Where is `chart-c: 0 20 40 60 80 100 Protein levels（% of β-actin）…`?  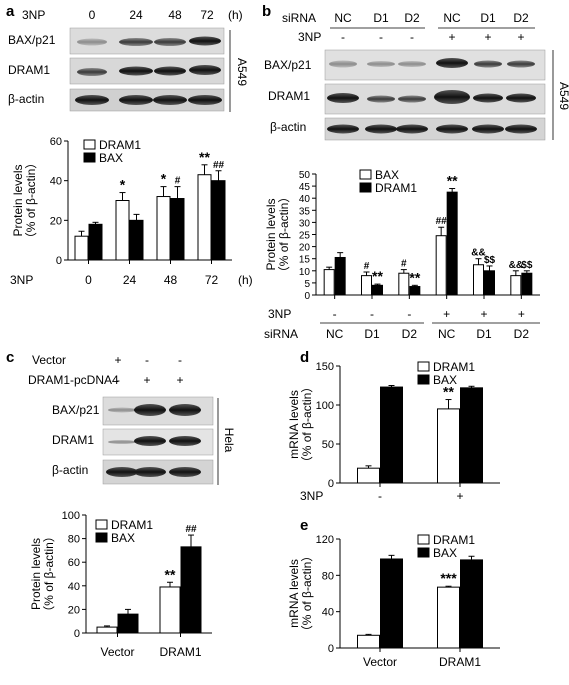
chart-c: 0 20 40 60 80 100 Protein levels（% of β-actin）… is located at coordinates (120, 584).